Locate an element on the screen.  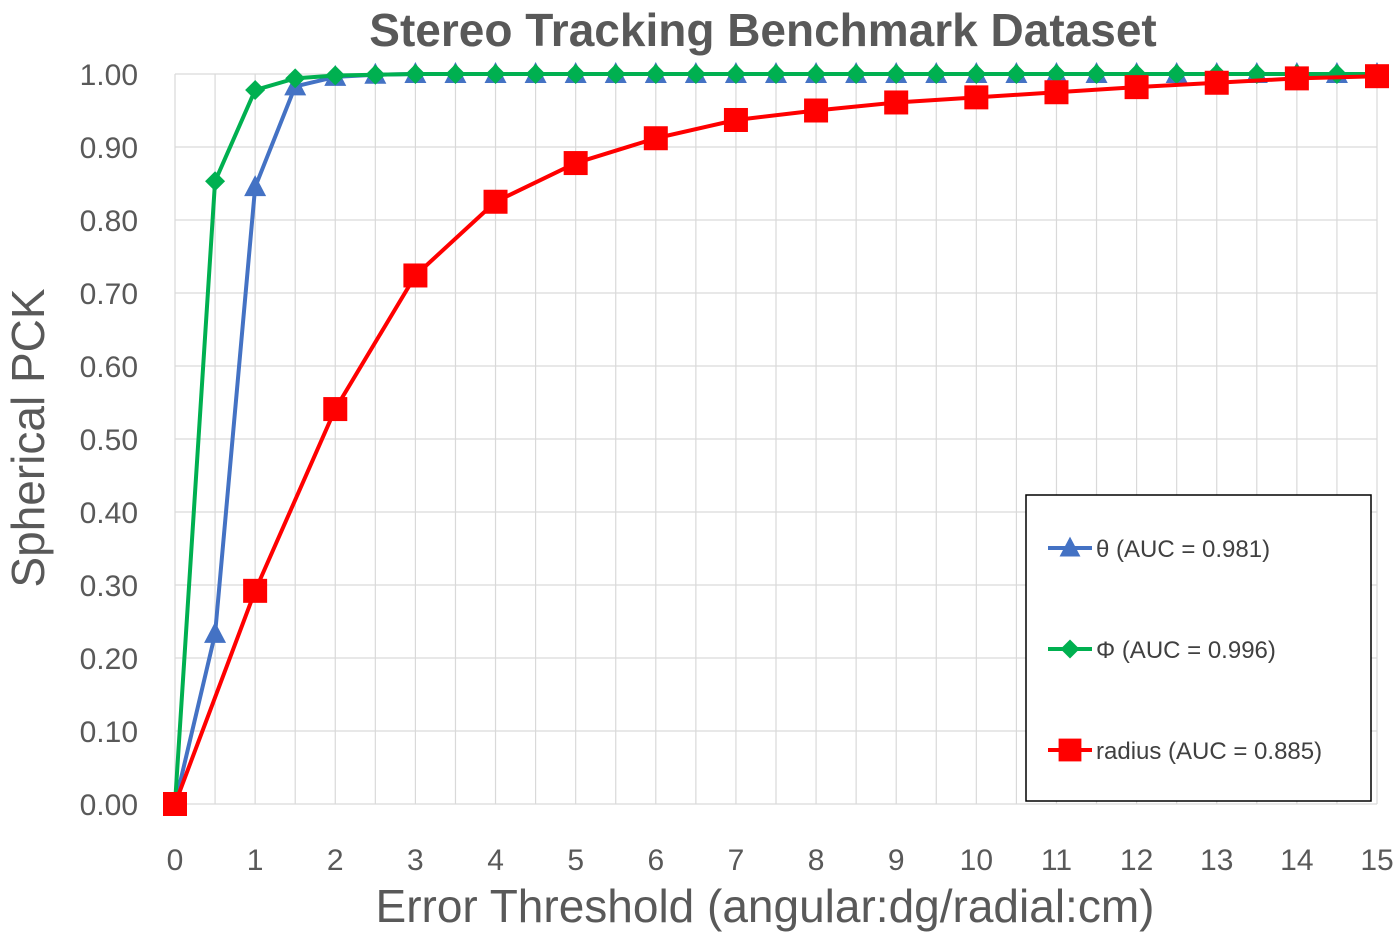
x-tick-label: 0 is located at coordinates (175, 860).